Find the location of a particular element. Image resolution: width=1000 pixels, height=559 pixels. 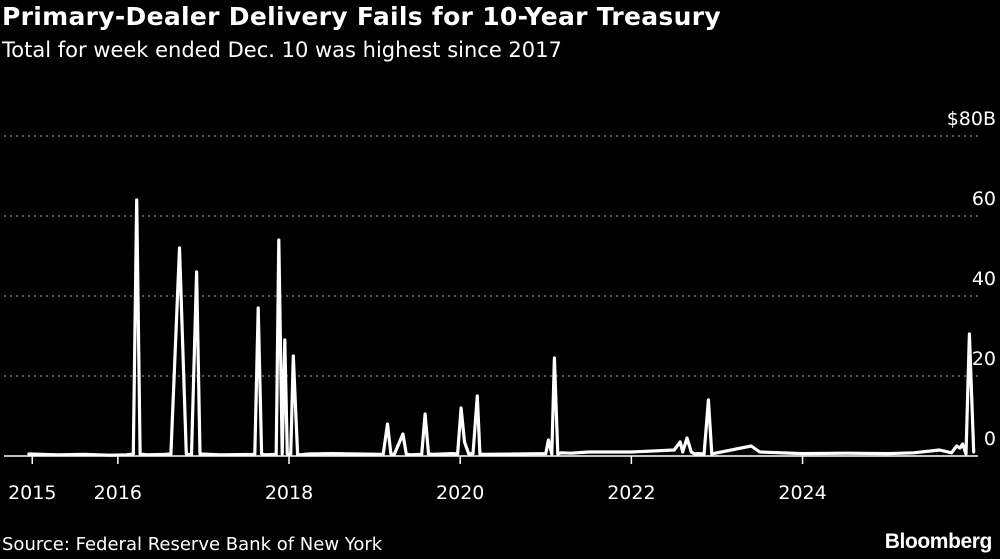

y-tick-label: 40 is located at coordinates (984, 279).